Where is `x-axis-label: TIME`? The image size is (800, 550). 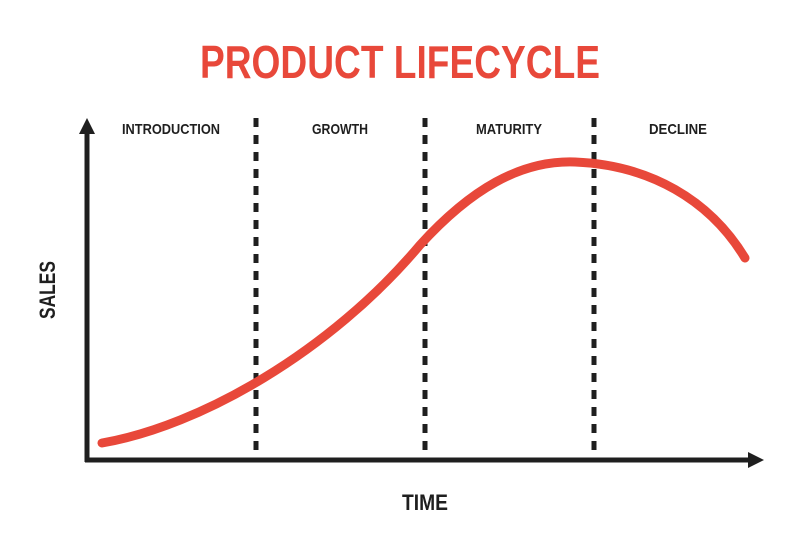
x-axis-label: TIME is located at coordinates (425, 502).